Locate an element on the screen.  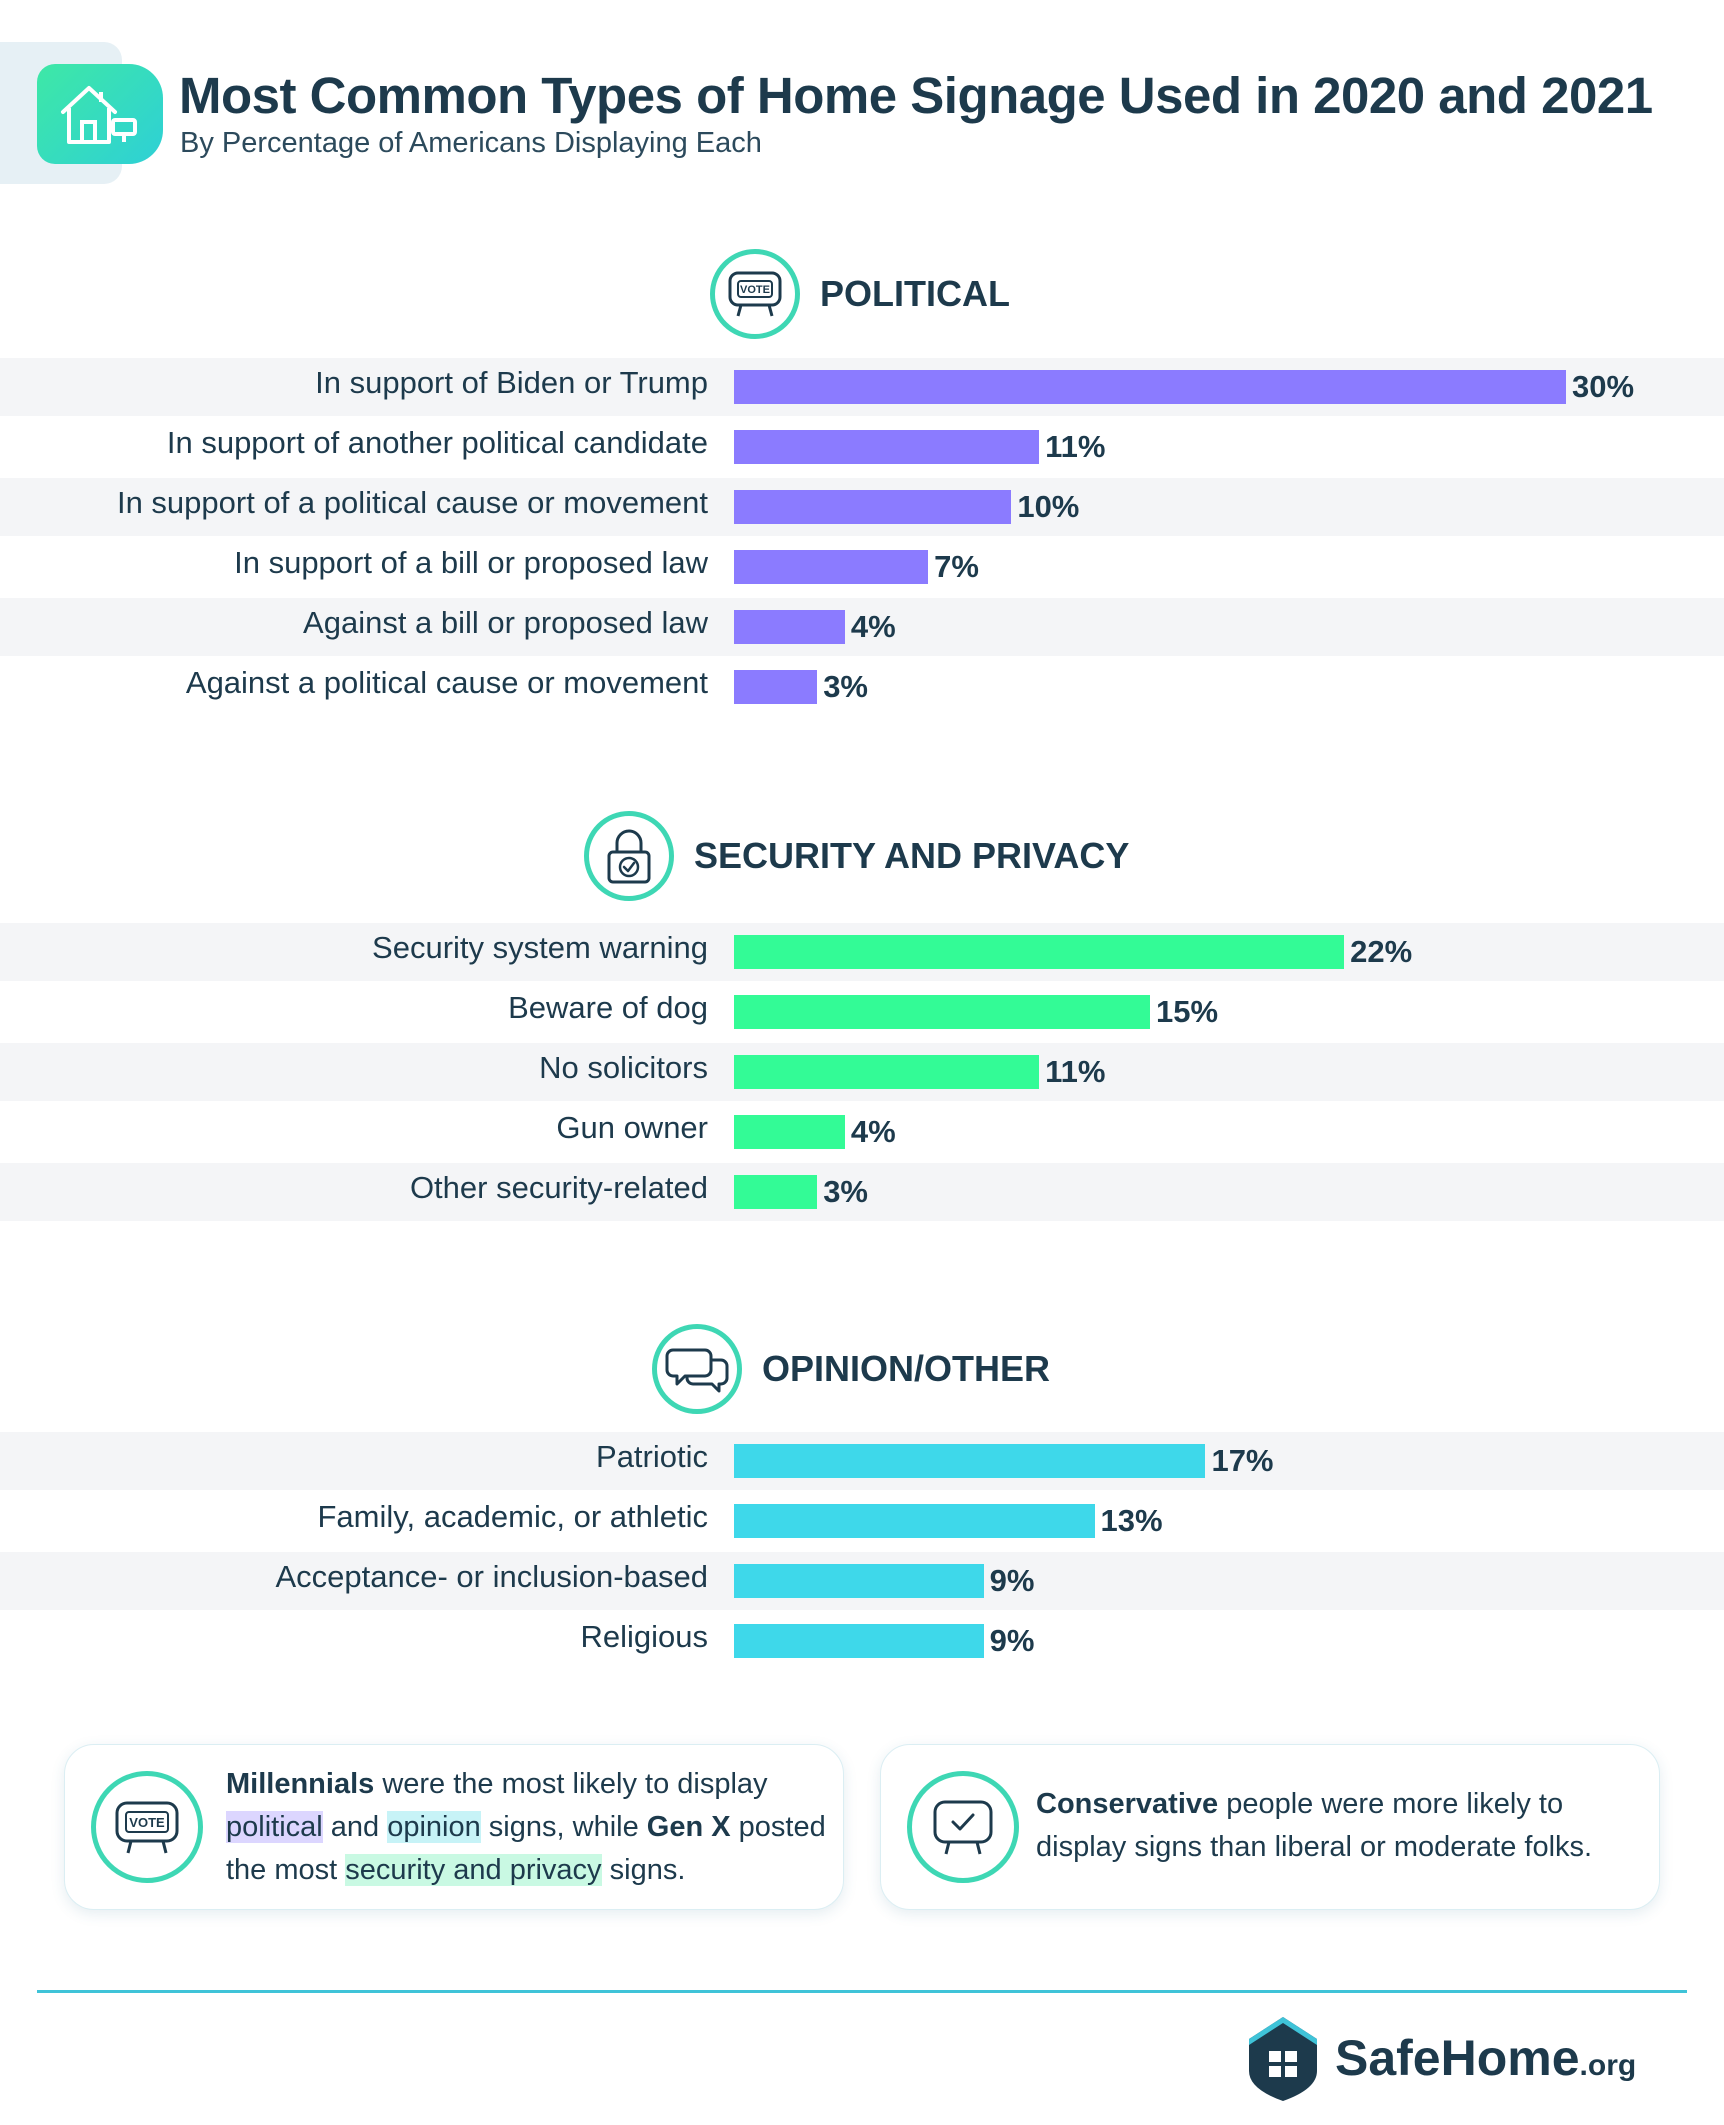
security-category-label: Other security-related is located at coordinates (558, 1187).